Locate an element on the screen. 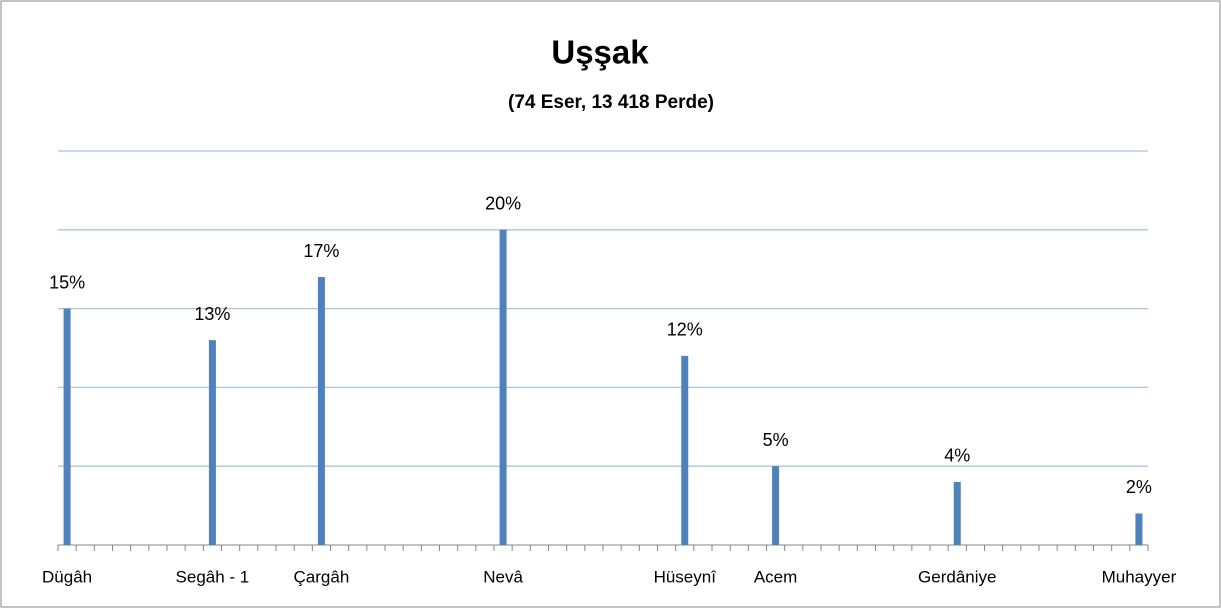  data-label: 4% is located at coordinates (957, 456).